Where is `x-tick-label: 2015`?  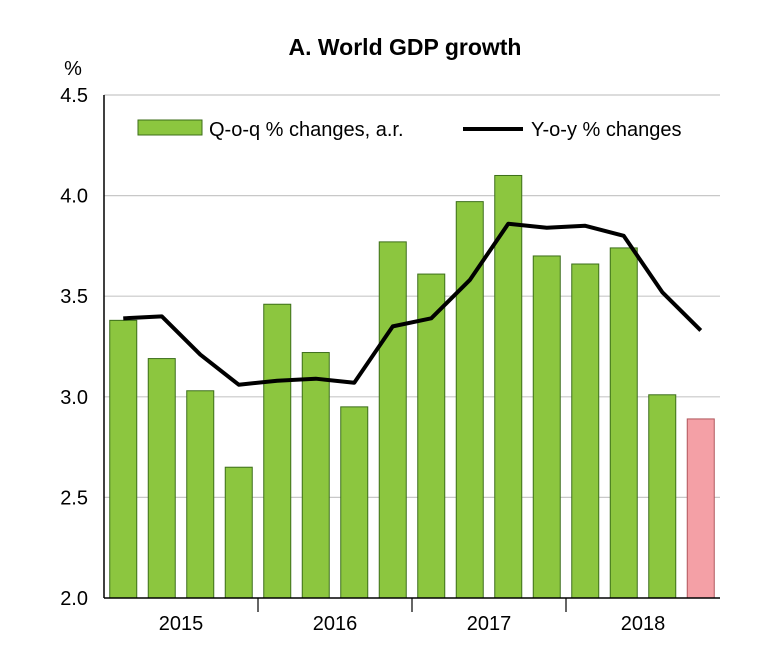 x-tick-label: 2015 is located at coordinates (181, 624).